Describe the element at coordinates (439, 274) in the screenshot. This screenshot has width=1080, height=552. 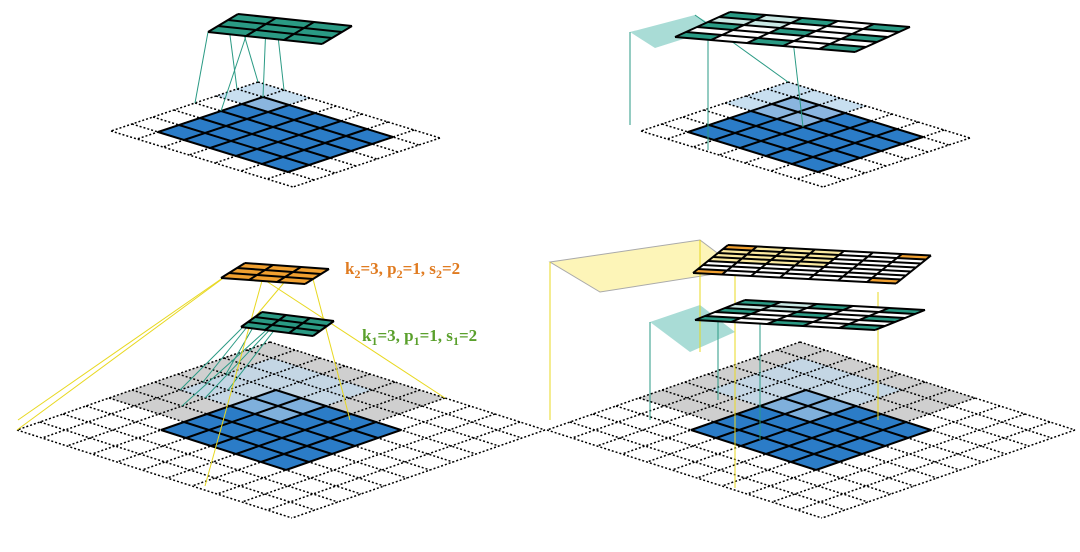
I see `subscript: 2` at that location.